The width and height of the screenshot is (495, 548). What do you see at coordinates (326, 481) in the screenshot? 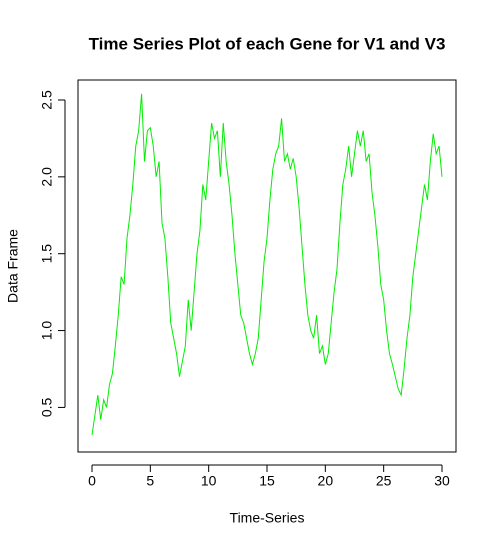
I see `x-tick-label: 20` at bounding box center [326, 481].